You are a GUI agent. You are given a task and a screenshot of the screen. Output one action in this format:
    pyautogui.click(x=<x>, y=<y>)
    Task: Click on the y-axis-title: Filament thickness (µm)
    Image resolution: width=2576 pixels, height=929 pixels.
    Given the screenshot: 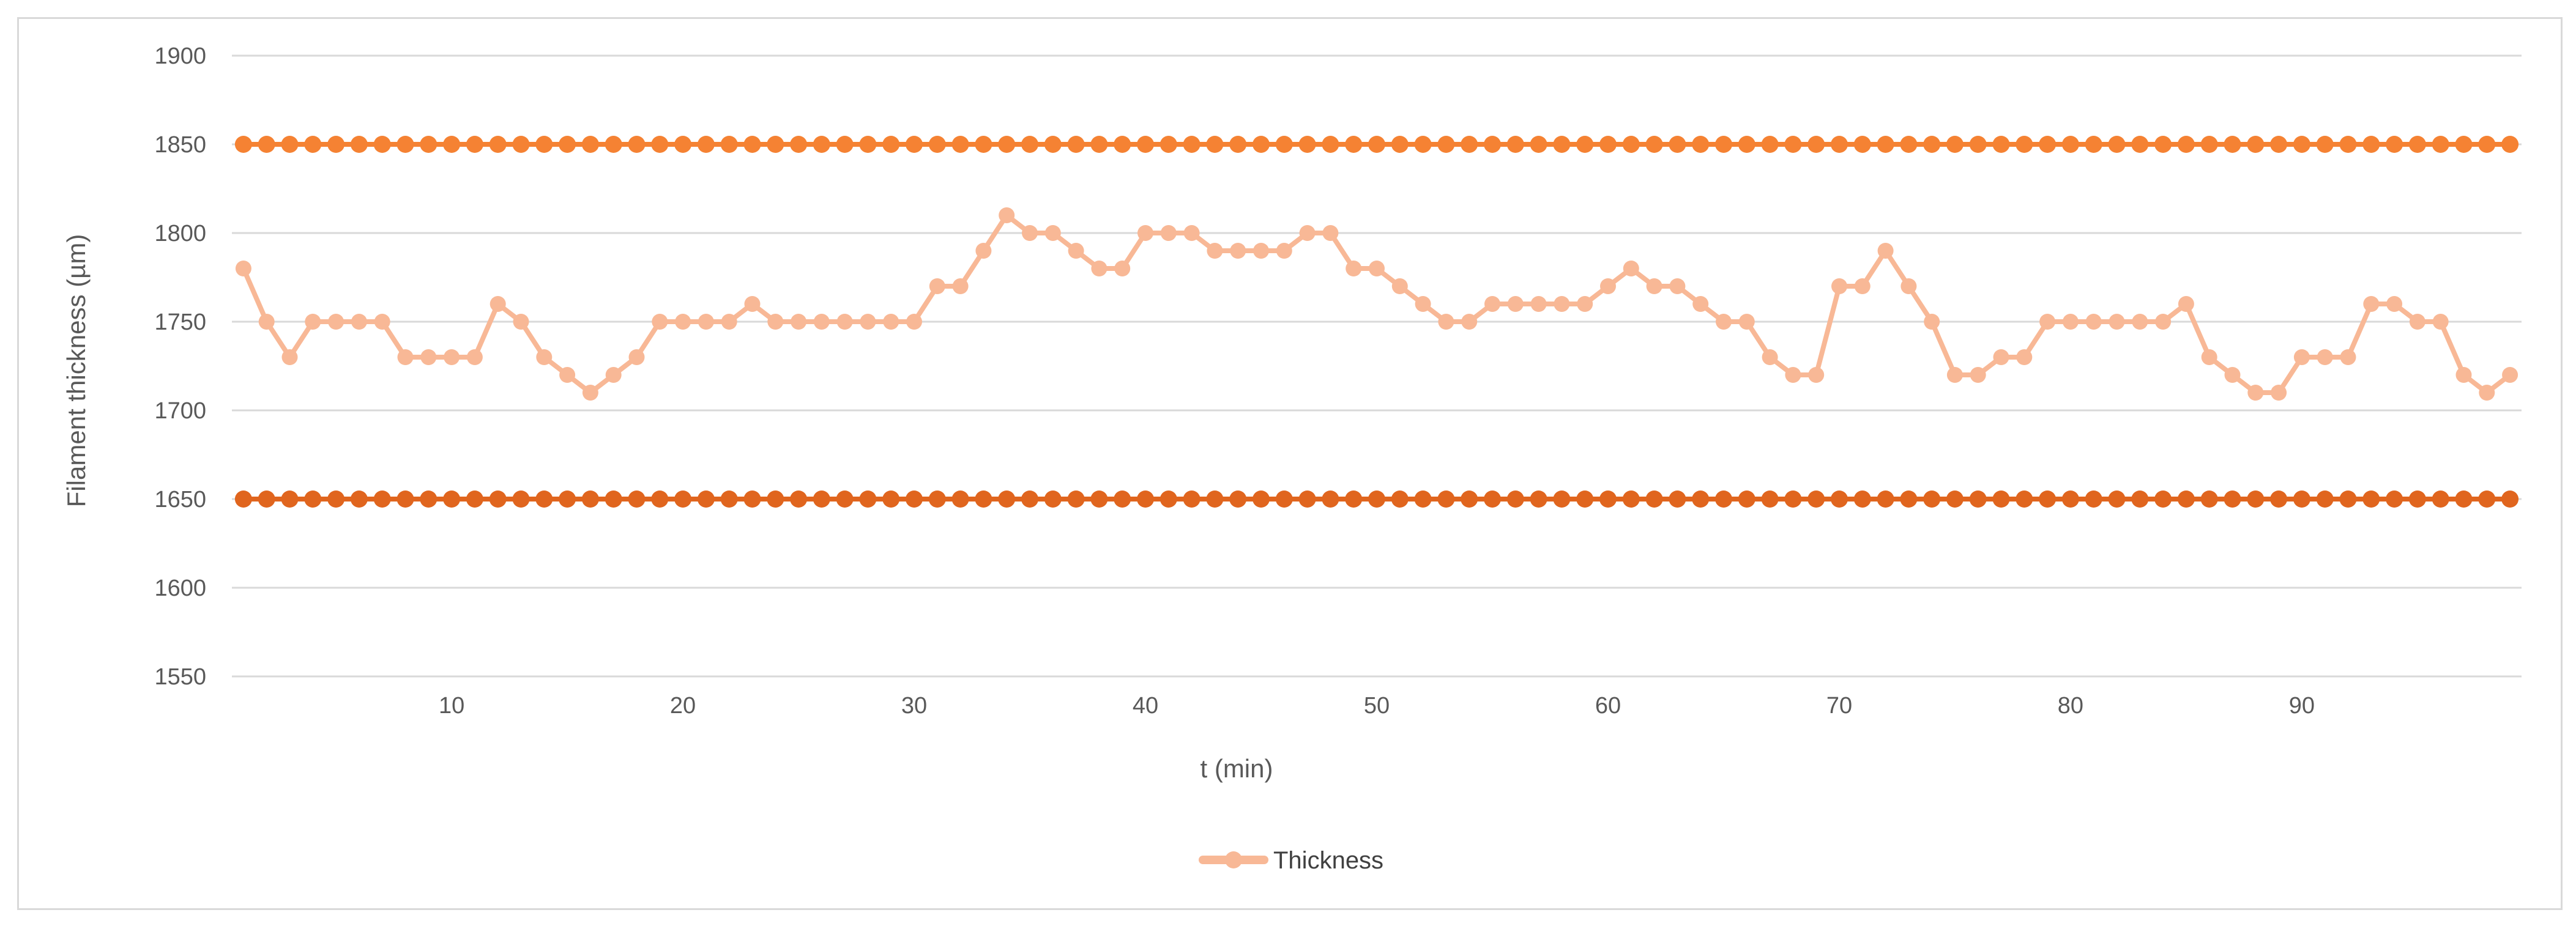 What is the action you would take?
    pyautogui.click(x=76, y=371)
    